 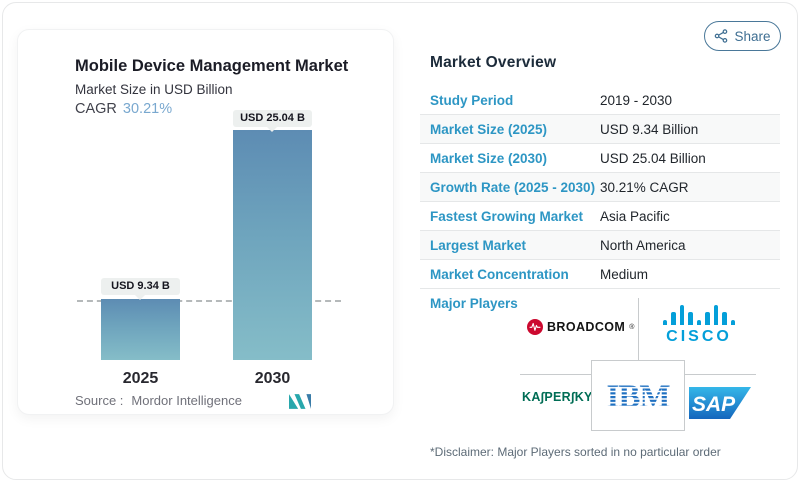 What do you see at coordinates (636, 100) in the screenshot?
I see `row-value: 2019 - 2030` at bounding box center [636, 100].